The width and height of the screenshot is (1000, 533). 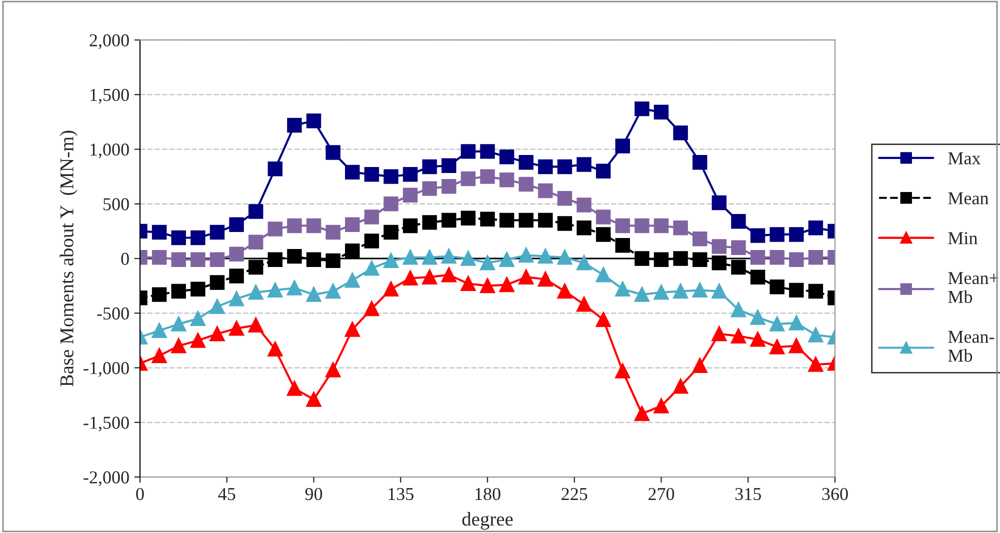 I want to click on x-tick-label: 0, so click(x=140, y=494).